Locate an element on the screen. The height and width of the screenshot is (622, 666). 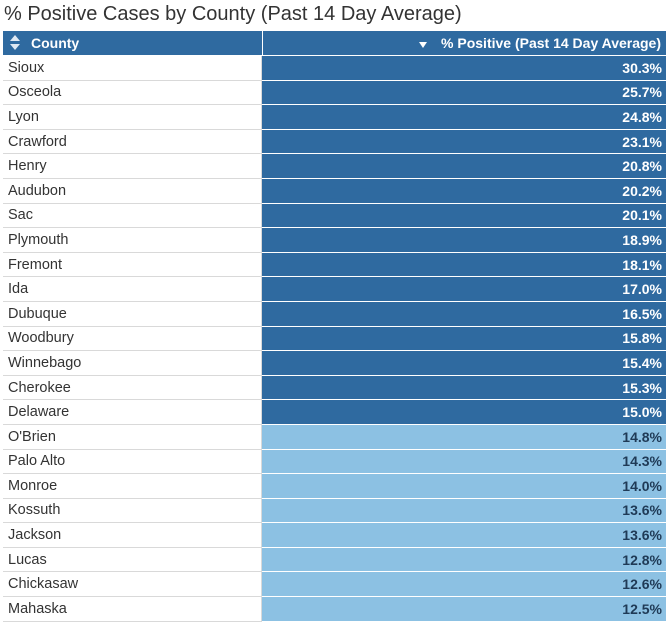
table-row: Fremont 18.1% is located at coordinates (334, 265).